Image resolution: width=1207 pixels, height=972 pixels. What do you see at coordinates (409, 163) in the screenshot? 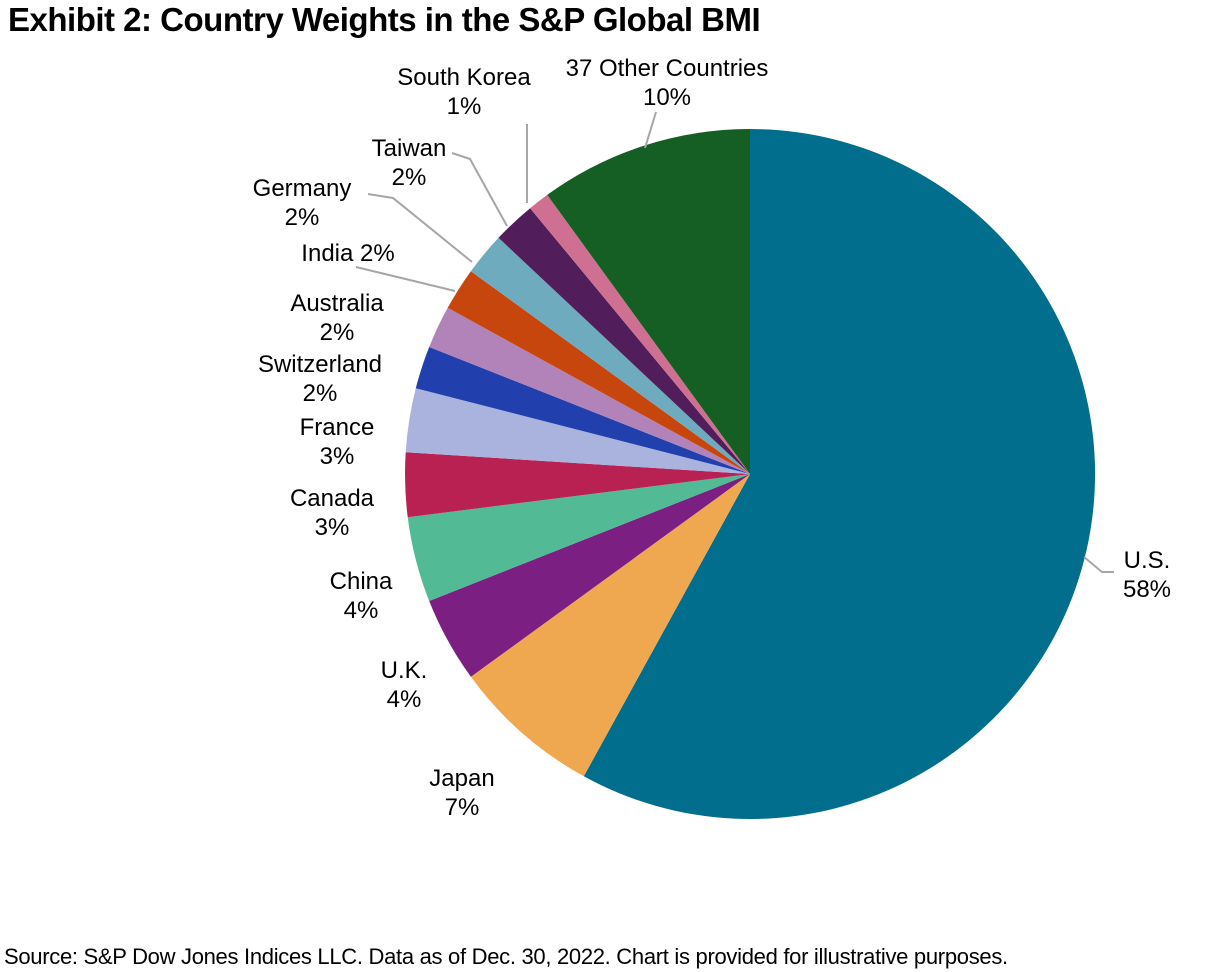
I see `pie-label-taiwan: Taiwan 2%` at bounding box center [409, 163].